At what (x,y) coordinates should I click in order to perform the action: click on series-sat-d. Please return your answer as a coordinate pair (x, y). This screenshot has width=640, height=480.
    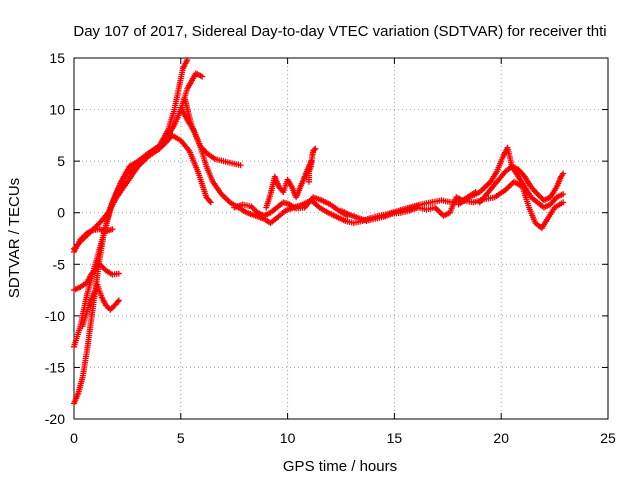
    Looking at the image, I should click on (96, 277).